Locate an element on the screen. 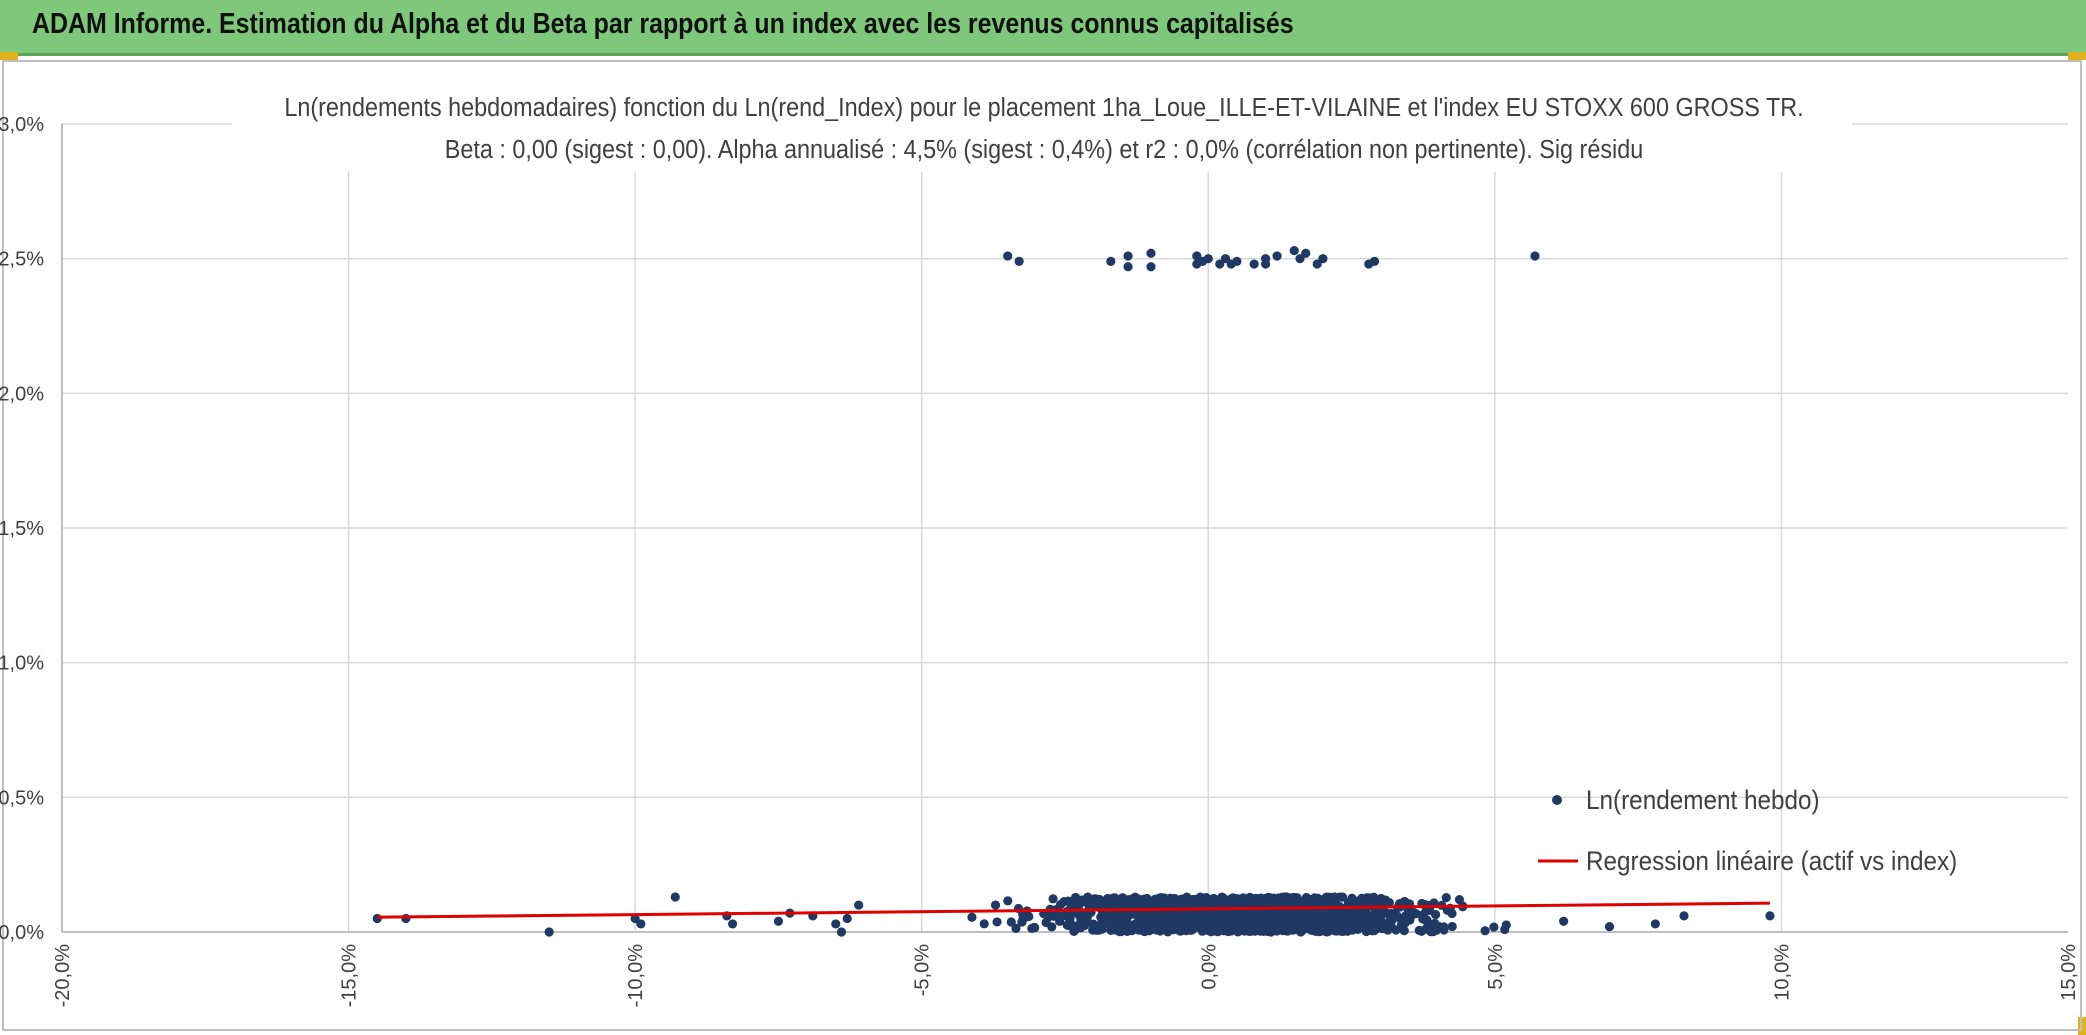 Image resolution: width=2086 pixels, height=1035 pixels. y-tick-labels: 0,0% 0,5% 1,0% 1,5% 2,0% 2,5% 3,0% is located at coordinates (22, 529).